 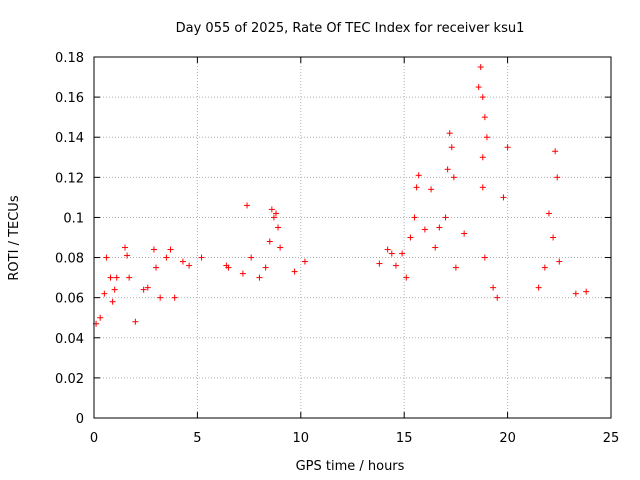 I want to click on x-tick-label: 0, so click(x=94, y=438).